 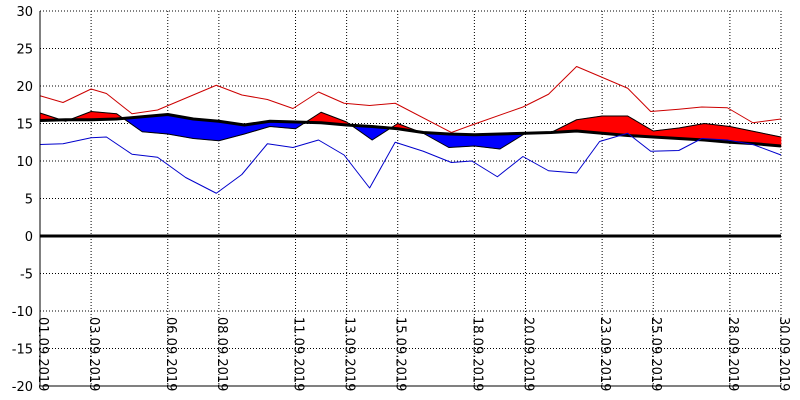 What do you see at coordinates (221, 354) in the screenshot?
I see `x-tick-label: 08.09.2019` at bounding box center [221, 354].